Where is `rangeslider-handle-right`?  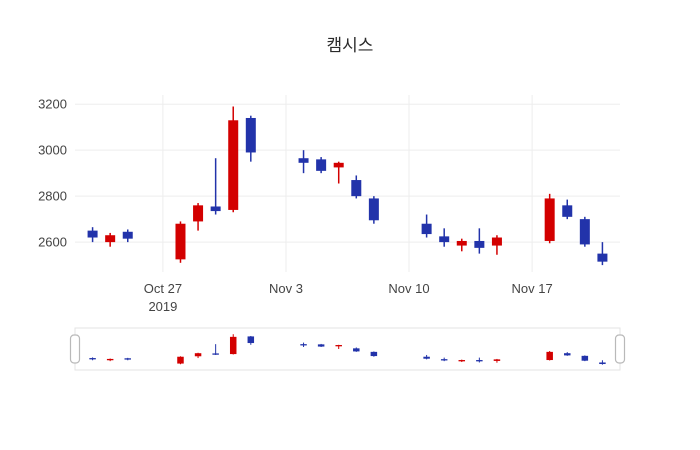 rangeslider-handle-right is located at coordinates (620, 349).